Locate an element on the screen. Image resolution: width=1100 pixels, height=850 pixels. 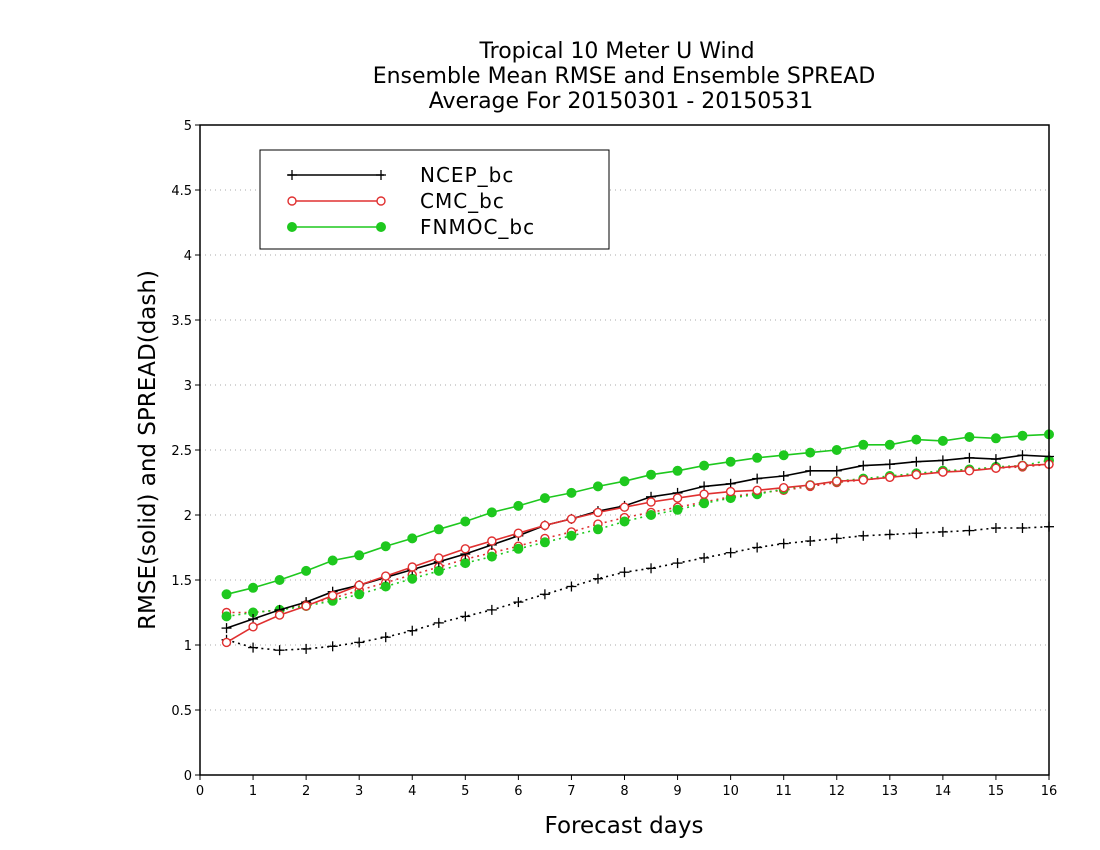
title-line-2: Ensemble Mean RMSE and Ensemble SPREAD is located at coordinates (624, 76).